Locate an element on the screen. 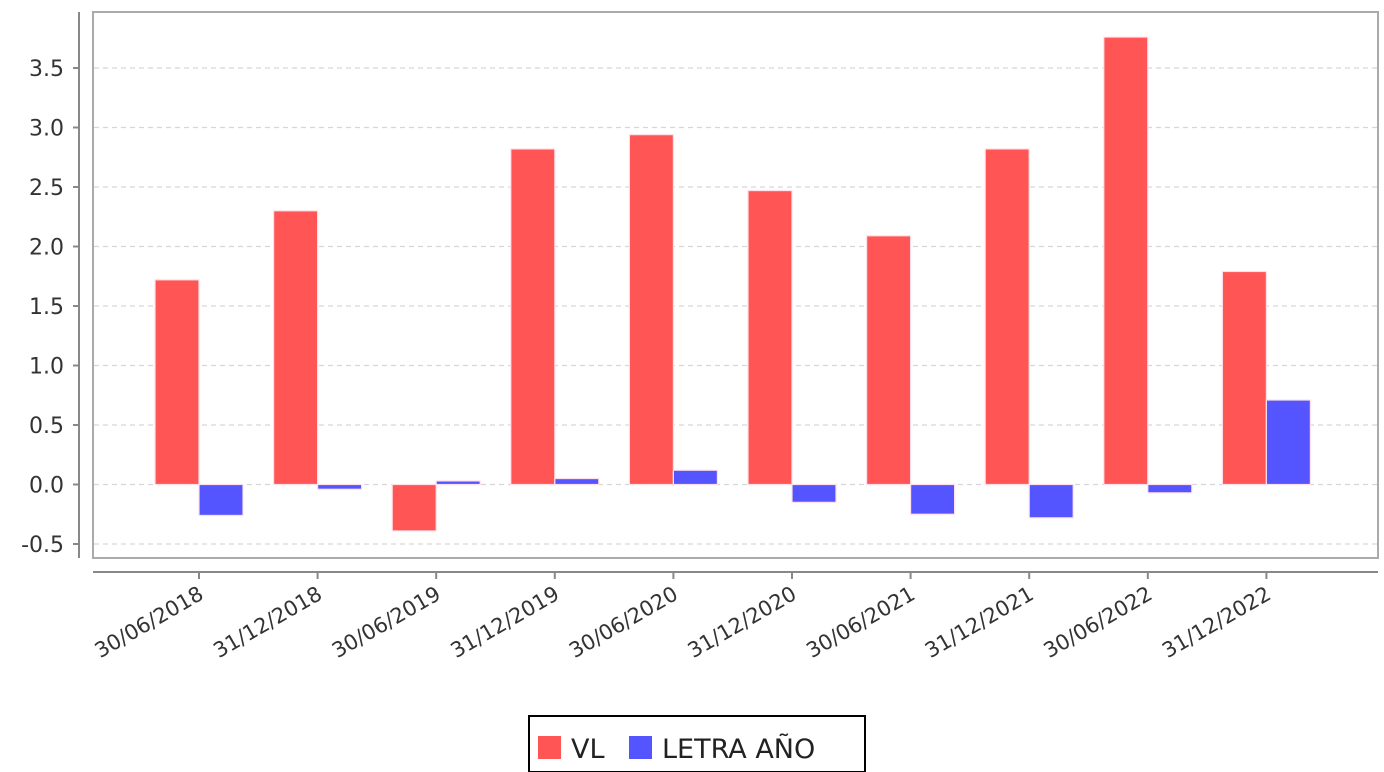  y-tick-label: 0.5 is located at coordinates (46, 426).